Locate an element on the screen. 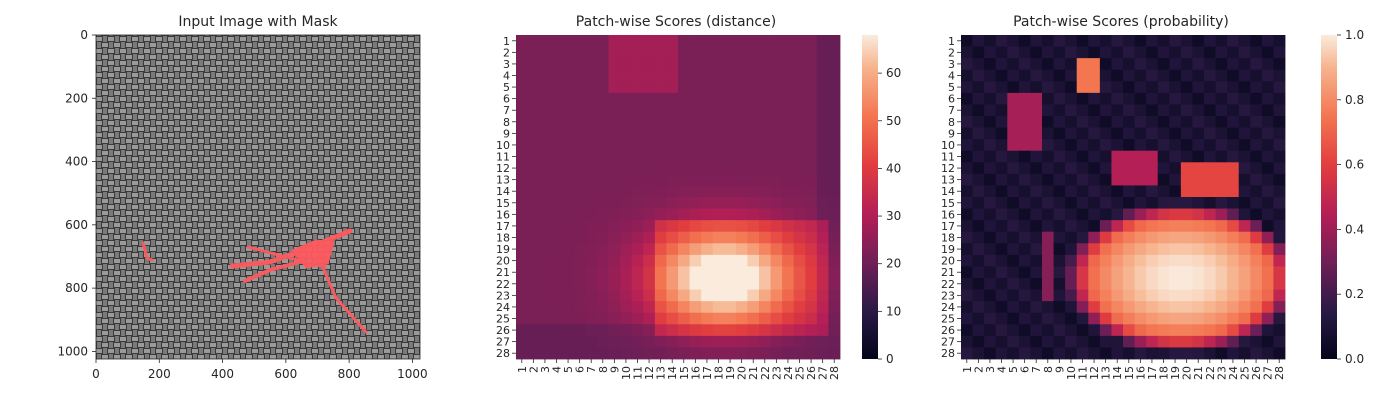 Image resolution: width=1400 pixels, height=400 pixels. y-tick-label: 20 is located at coordinates (503, 261).